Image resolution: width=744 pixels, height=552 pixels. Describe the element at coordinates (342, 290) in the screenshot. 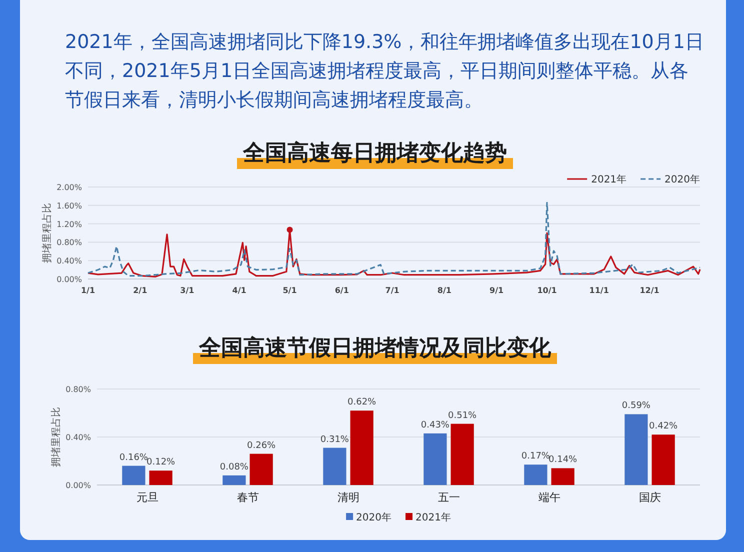

I see `x-tick-label: 6/1` at that location.